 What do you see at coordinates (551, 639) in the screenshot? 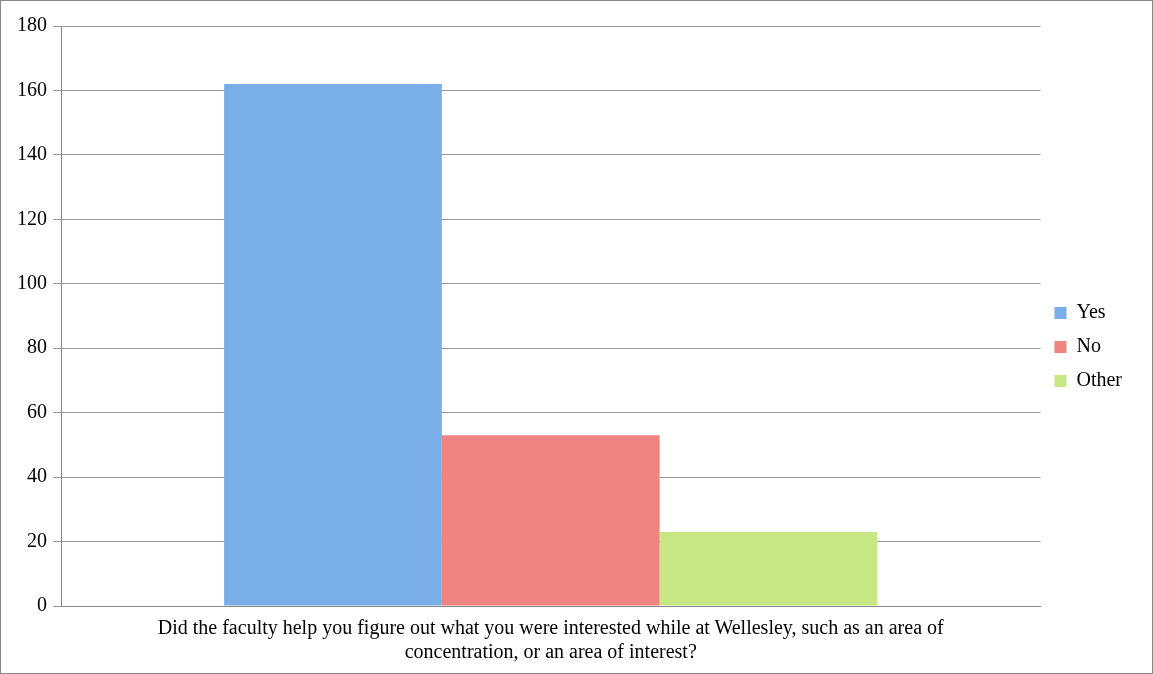
I see `x-tick-label: Did the faculty help you figure out what you were interested while at Wellesley, such as an area of concentration, or an area of interest?` at bounding box center [551, 639].